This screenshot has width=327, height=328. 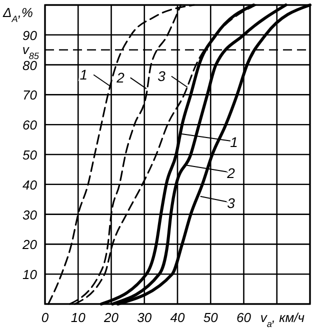 I want to click on x-tick-label: 0, so click(x=45, y=317).